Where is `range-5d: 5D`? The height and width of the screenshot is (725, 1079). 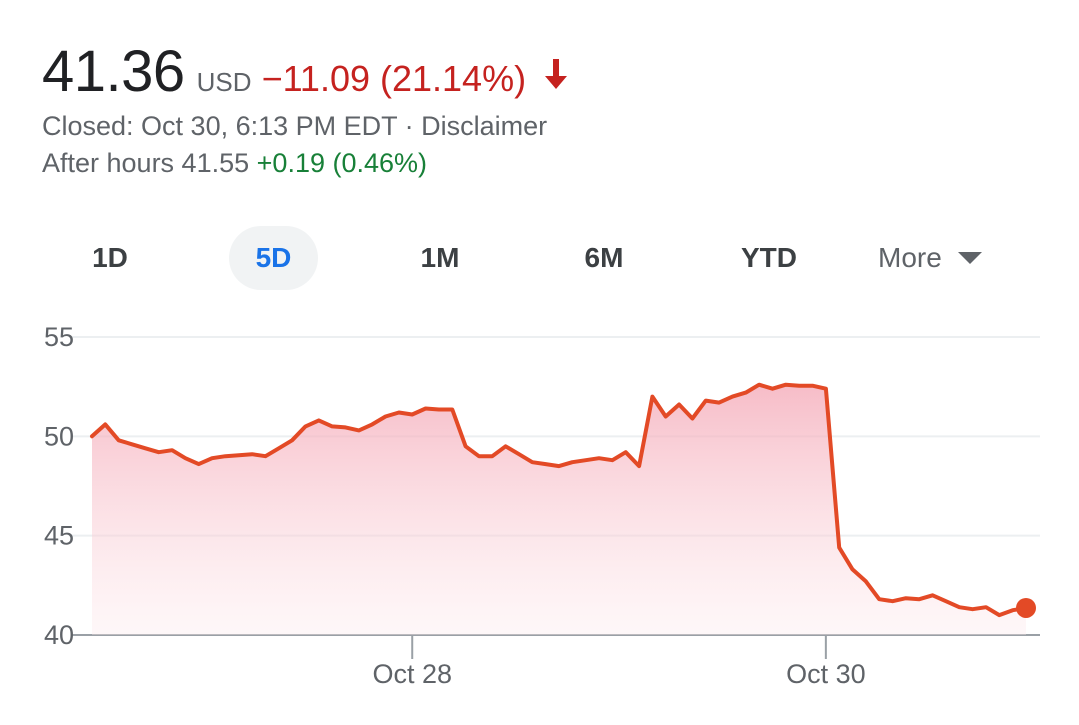 range-5d: 5D is located at coordinates (273, 258).